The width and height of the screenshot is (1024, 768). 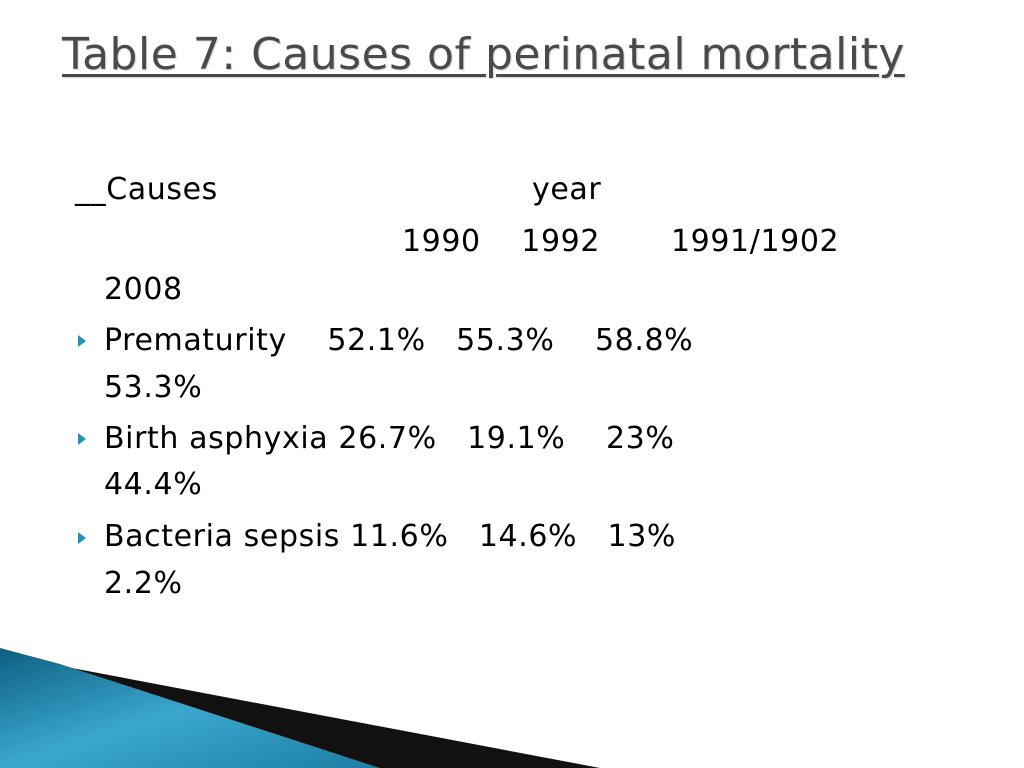 I want to click on slide-title: Table 7: Causes of perinatal mortality, so click(x=483, y=54).